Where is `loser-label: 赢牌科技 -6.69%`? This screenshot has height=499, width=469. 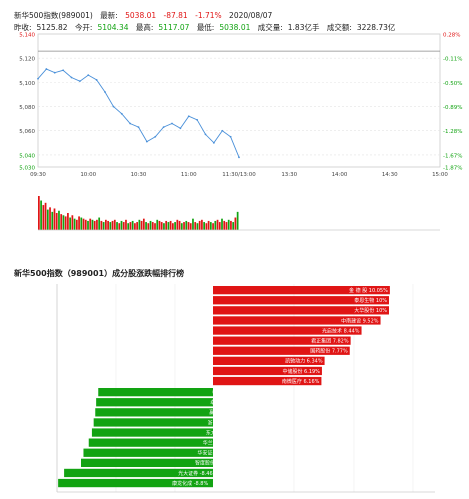 loser-label: 赢牌科技 -6.69% is located at coordinates (229, 412).